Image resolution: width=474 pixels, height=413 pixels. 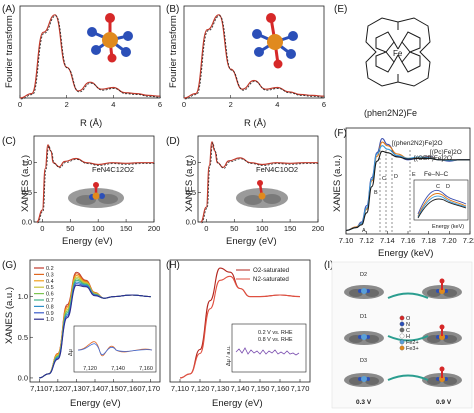 I want to click on panel-a-frame, so click(x=90, y=52).